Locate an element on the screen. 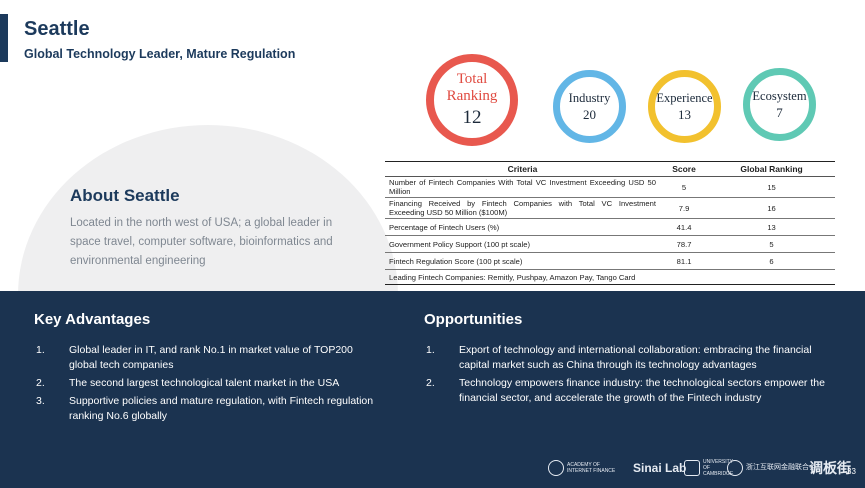  about-title: About Seattle is located at coordinates (125, 195).